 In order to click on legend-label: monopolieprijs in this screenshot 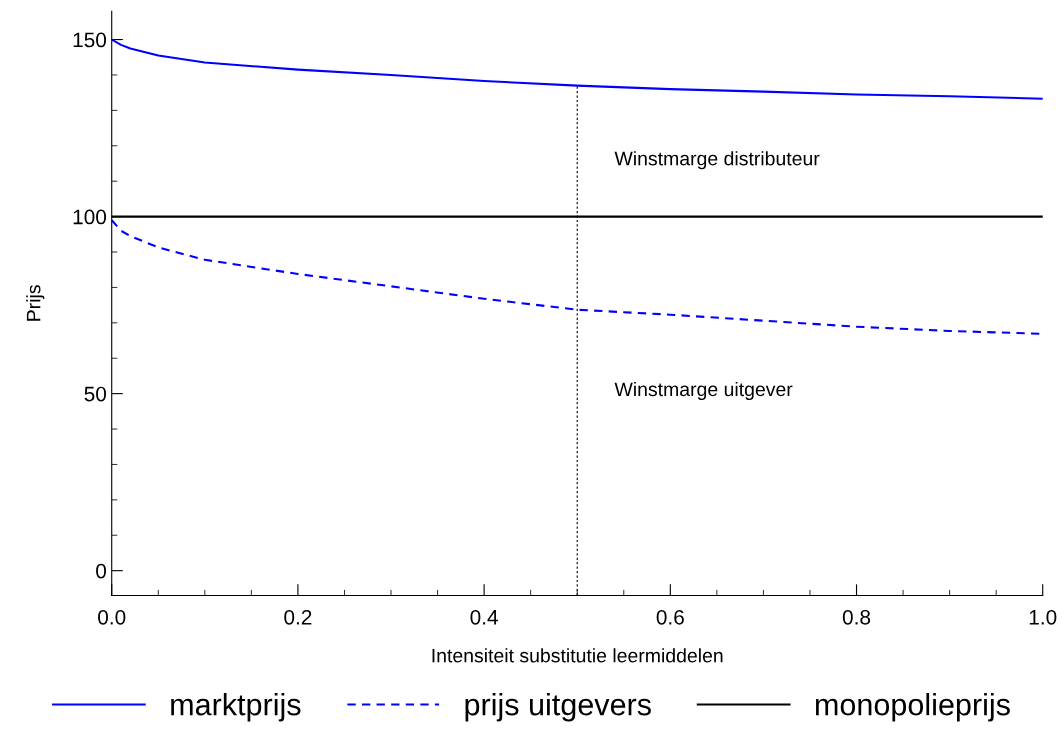, I will do `click(912, 707)`.